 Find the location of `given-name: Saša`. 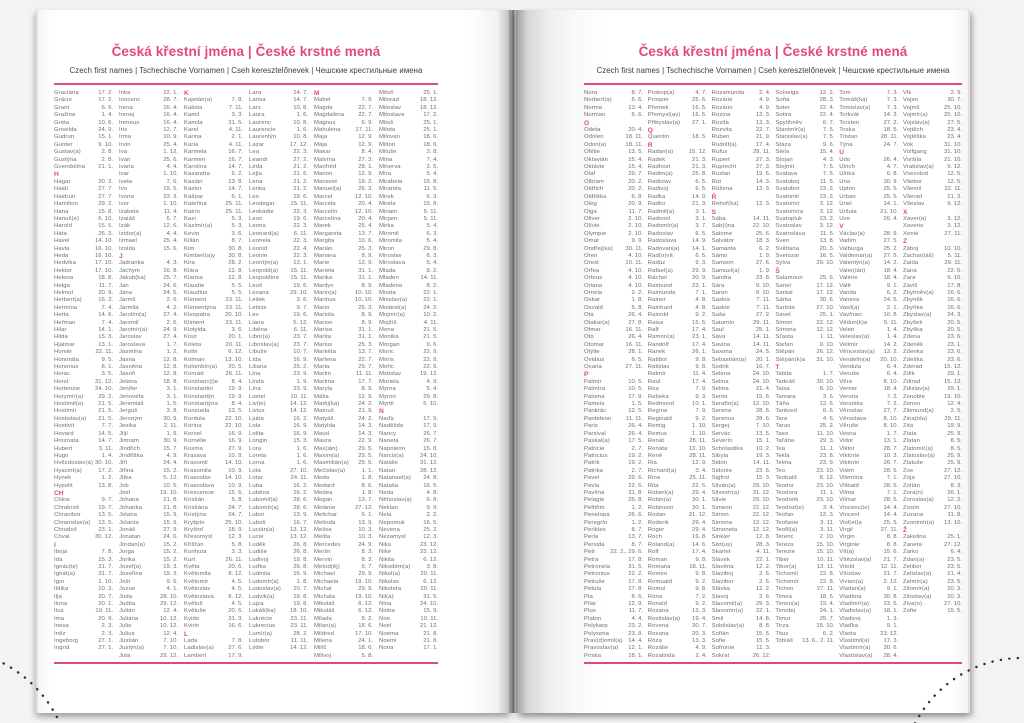

given-name: Saša is located at coordinates (718, 315).